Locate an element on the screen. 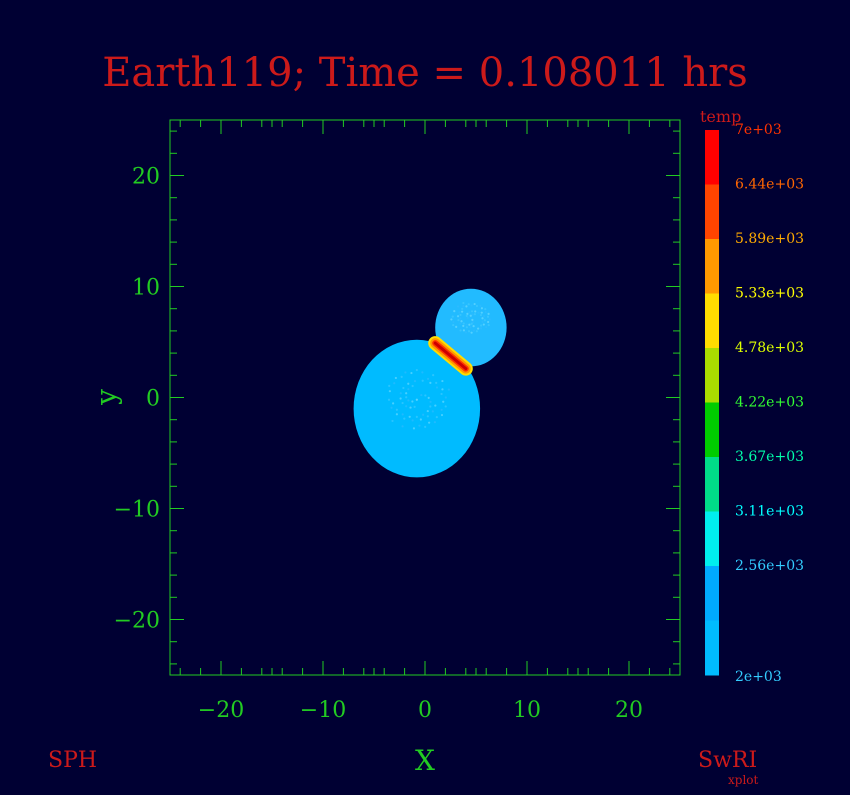 The image size is (850, 795). footer-right-label: SwRI is located at coordinates (727, 760).